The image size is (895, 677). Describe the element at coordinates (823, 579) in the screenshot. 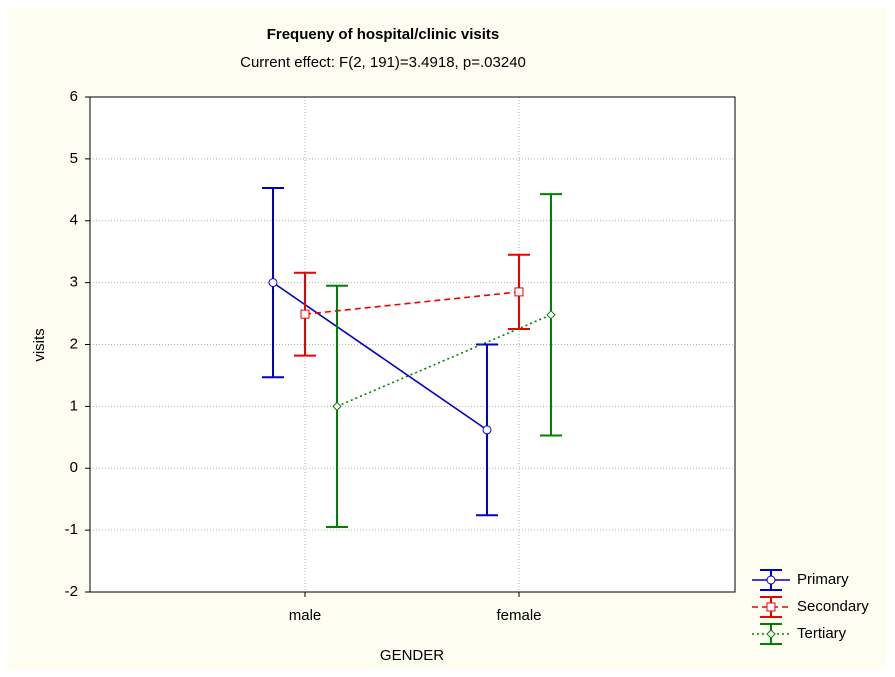

I see `legend-label: Primary` at that location.